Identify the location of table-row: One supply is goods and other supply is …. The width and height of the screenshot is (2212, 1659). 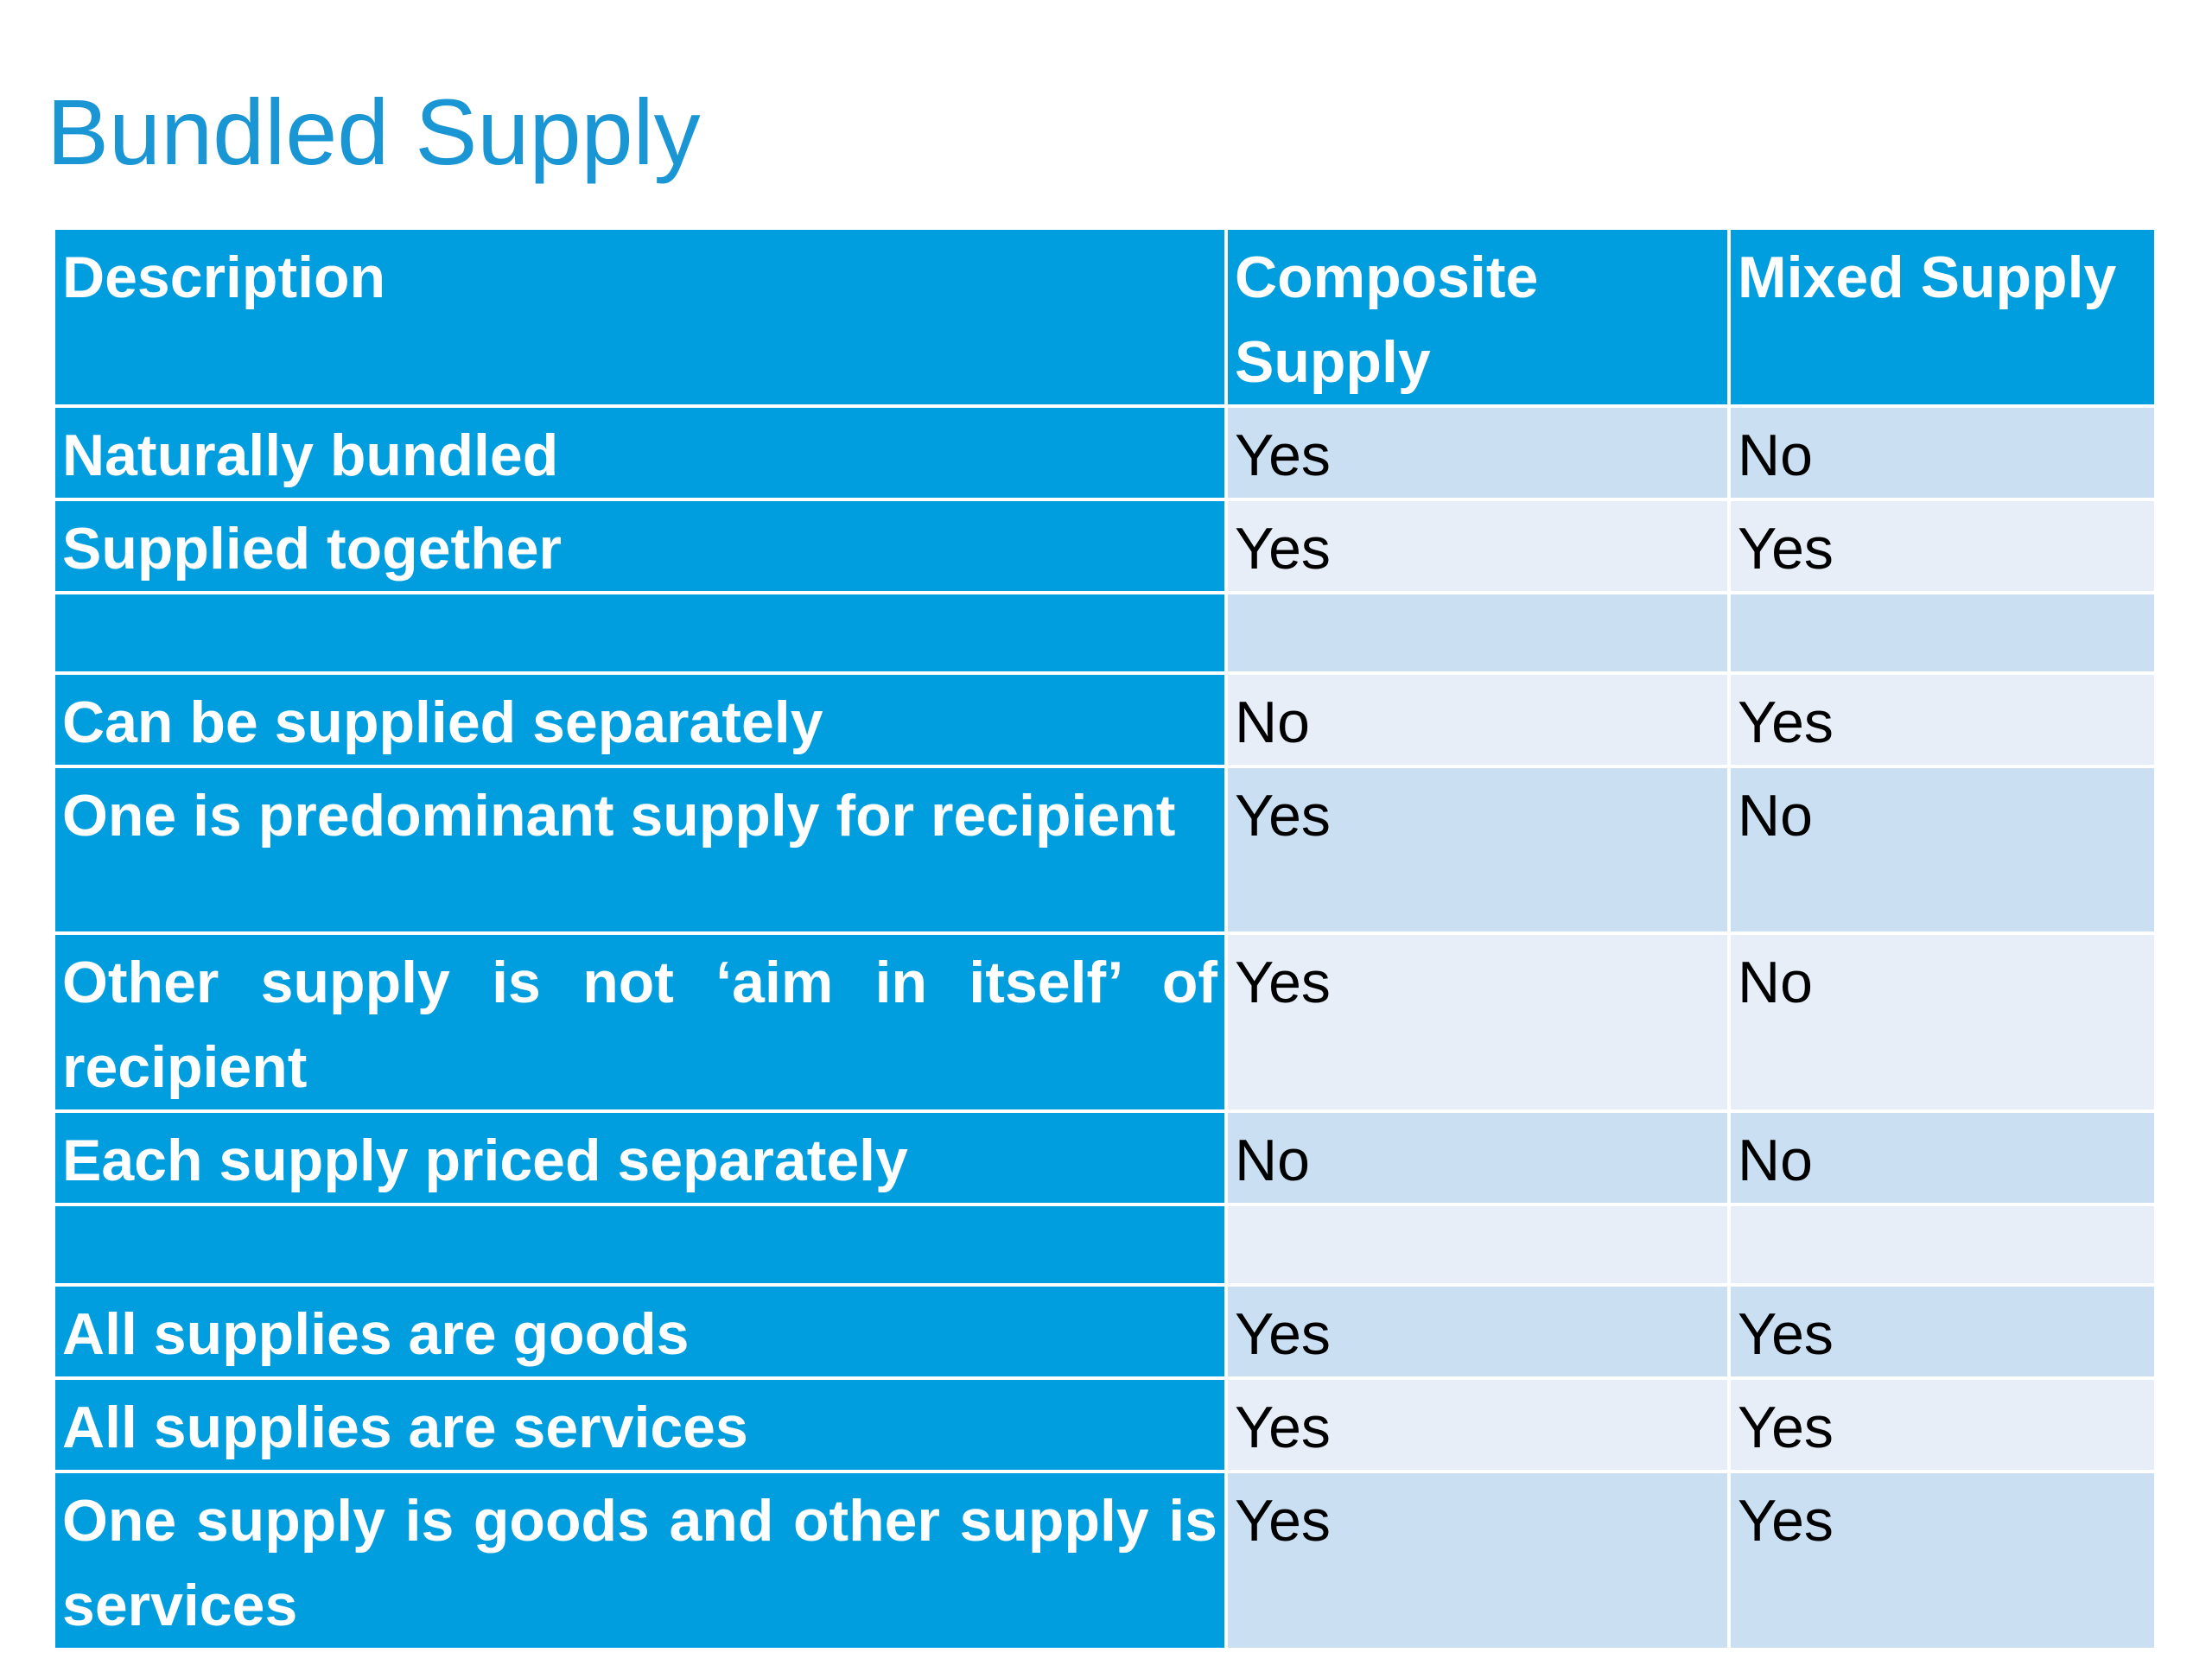
(1105, 1560).